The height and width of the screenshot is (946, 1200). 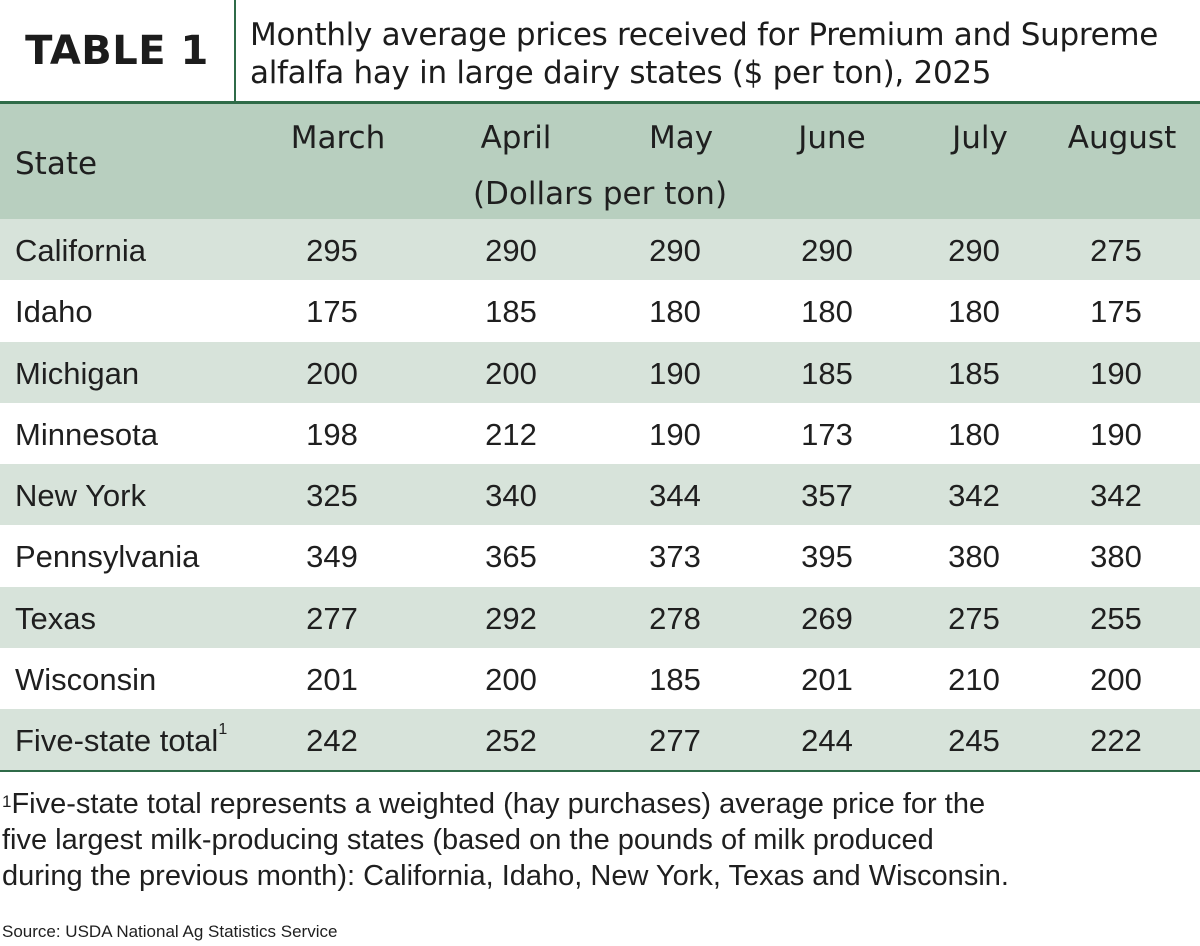 I want to click on cell-march: 242, so click(x=332, y=741).